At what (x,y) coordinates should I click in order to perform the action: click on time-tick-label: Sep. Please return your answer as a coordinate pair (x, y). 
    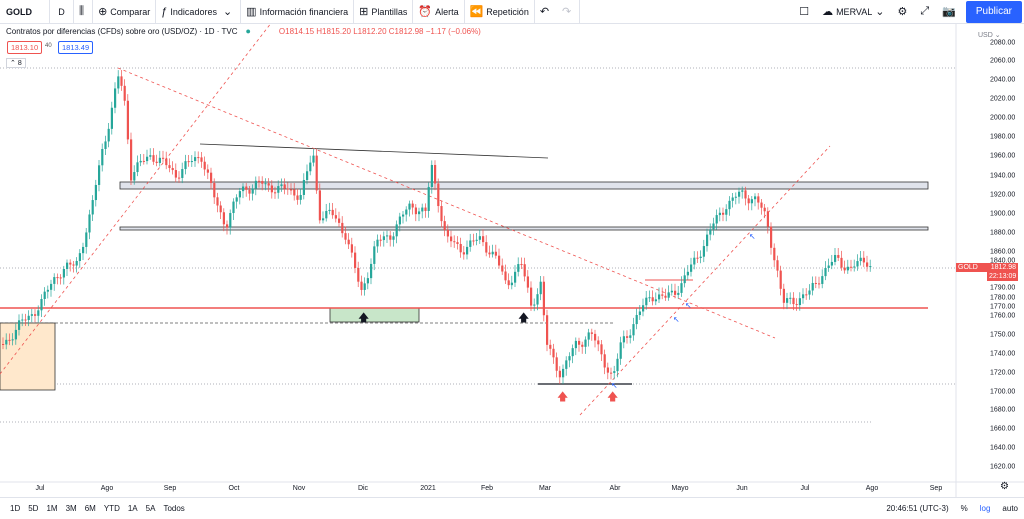
    Looking at the image, I should click on (170, 488).